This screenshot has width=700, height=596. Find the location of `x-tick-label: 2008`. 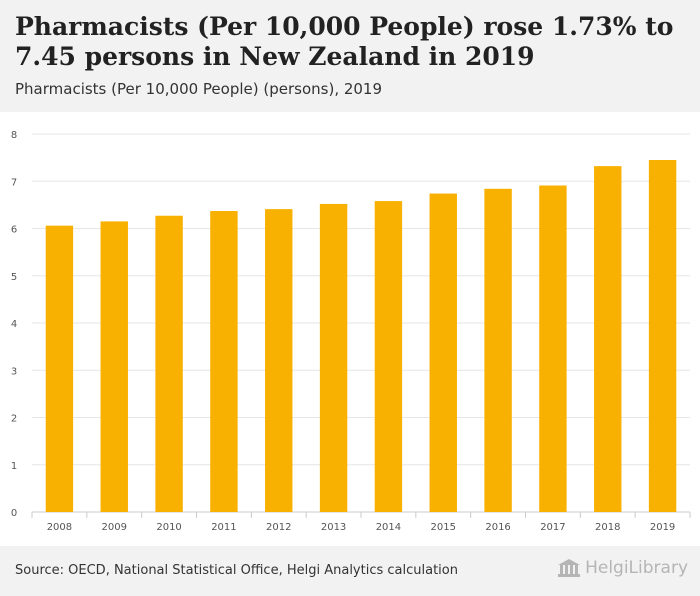

x-tick-label: 2008 is located at coordinates (59, 527).